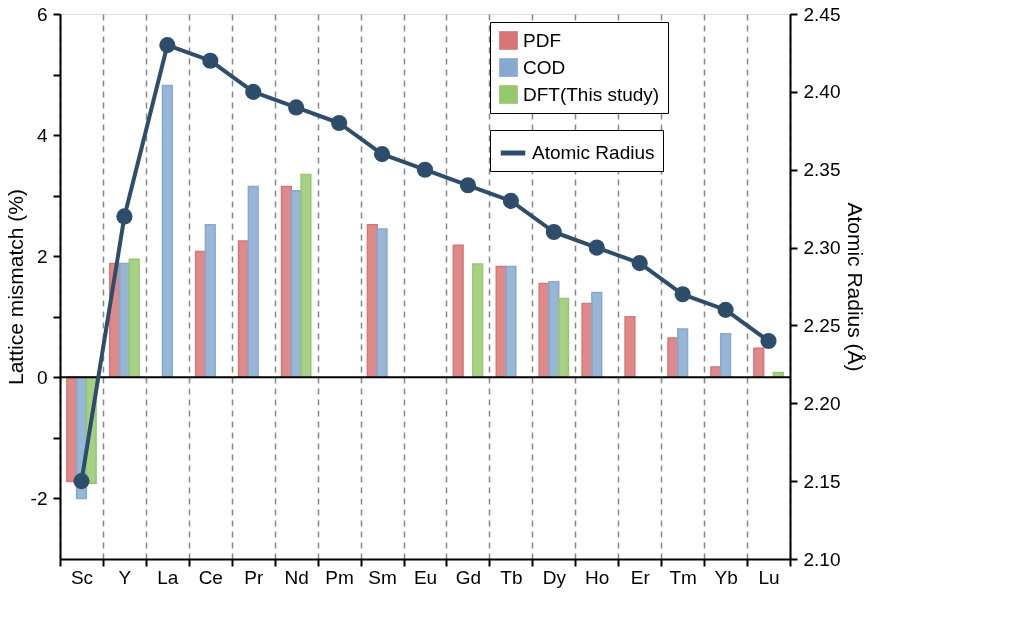 The height and width of the screenshot is (622, 1011). I want to click on x-tick-label: Dy, so click(554, 577).